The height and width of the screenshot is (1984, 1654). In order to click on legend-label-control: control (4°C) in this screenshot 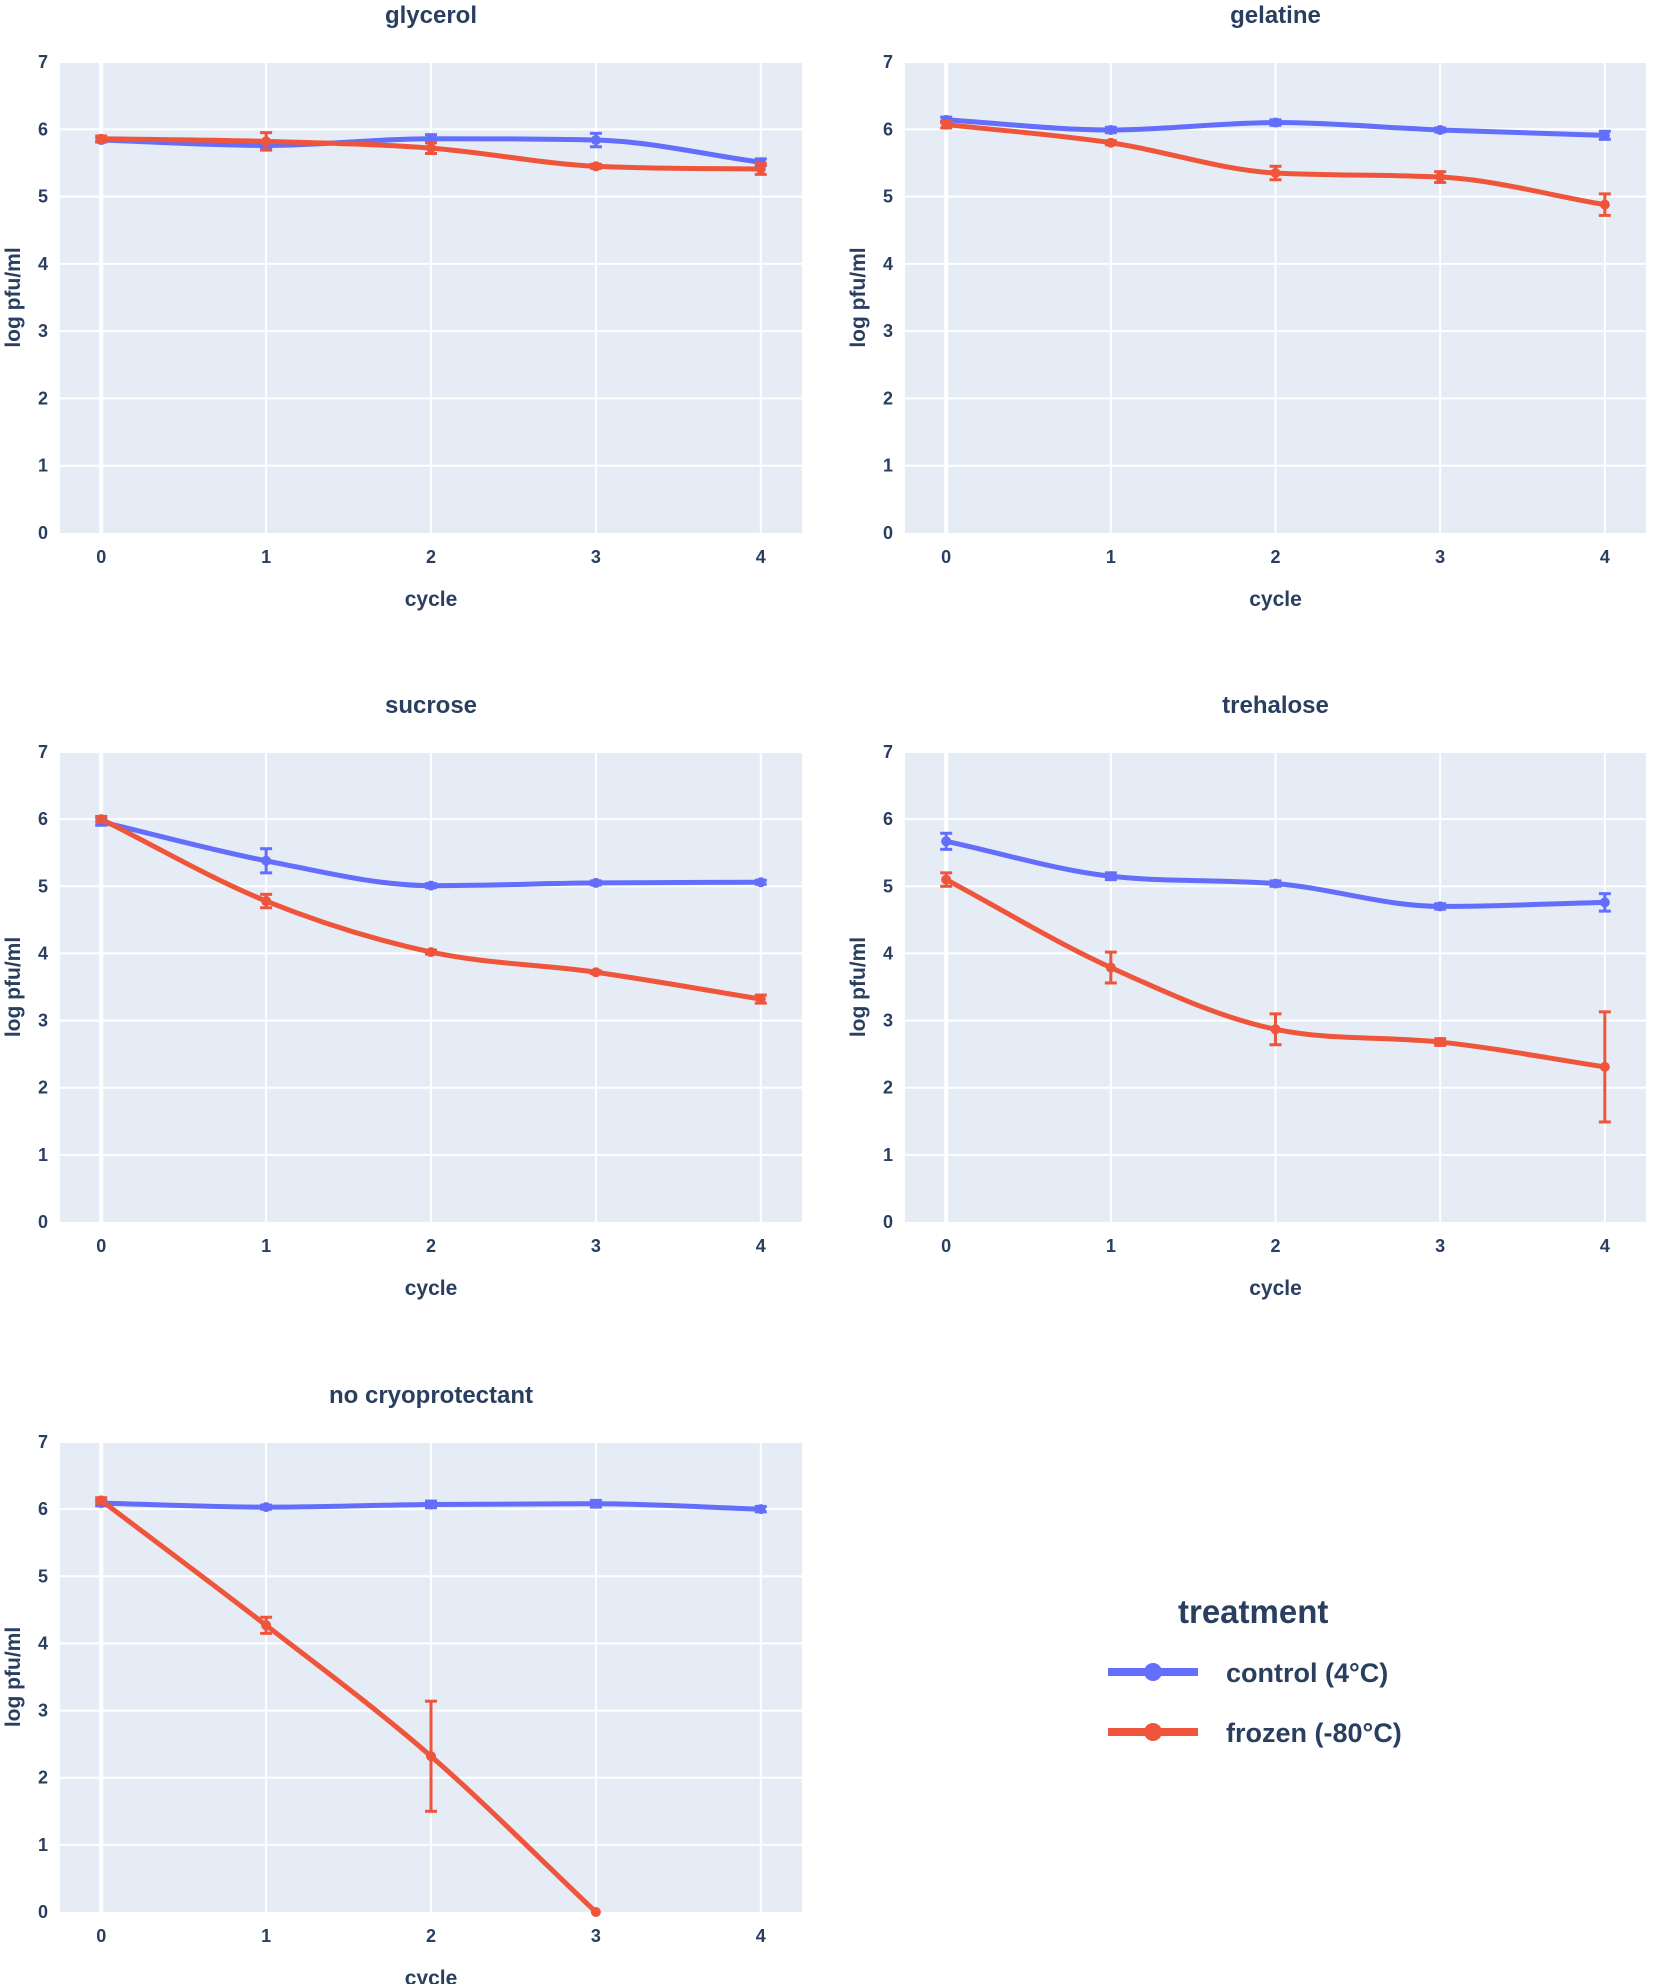, I will do `click(1307, 1673)`.